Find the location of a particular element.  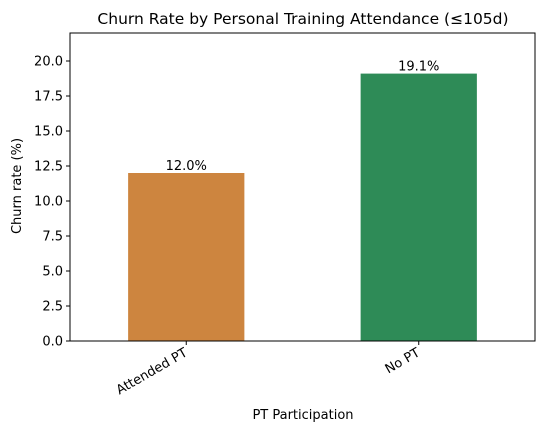

x-axis-title: PT Participation is located at coordinates (302, 415).